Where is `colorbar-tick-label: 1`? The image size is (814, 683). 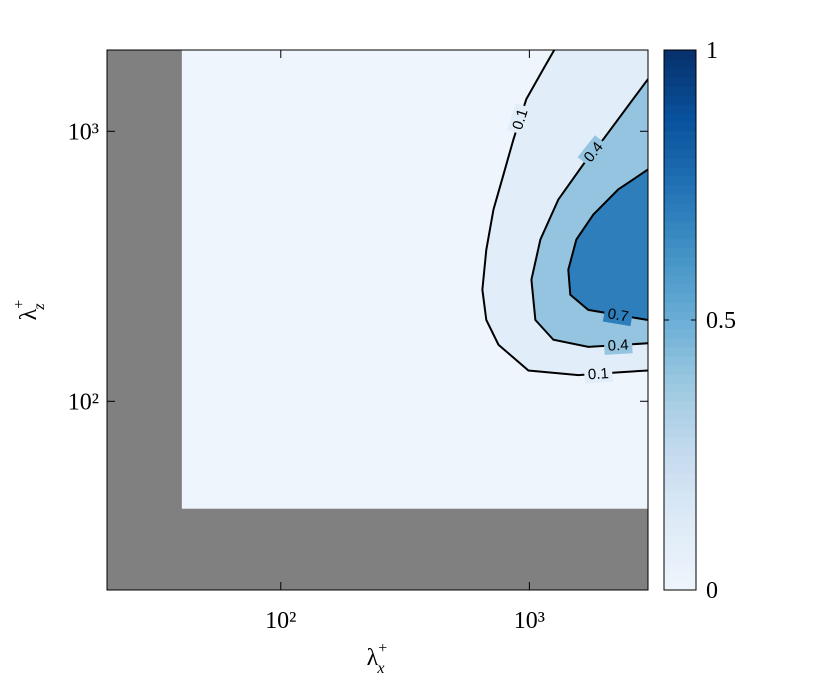 colorbar-tick-label: 1 is located at coordinates (712, 51).